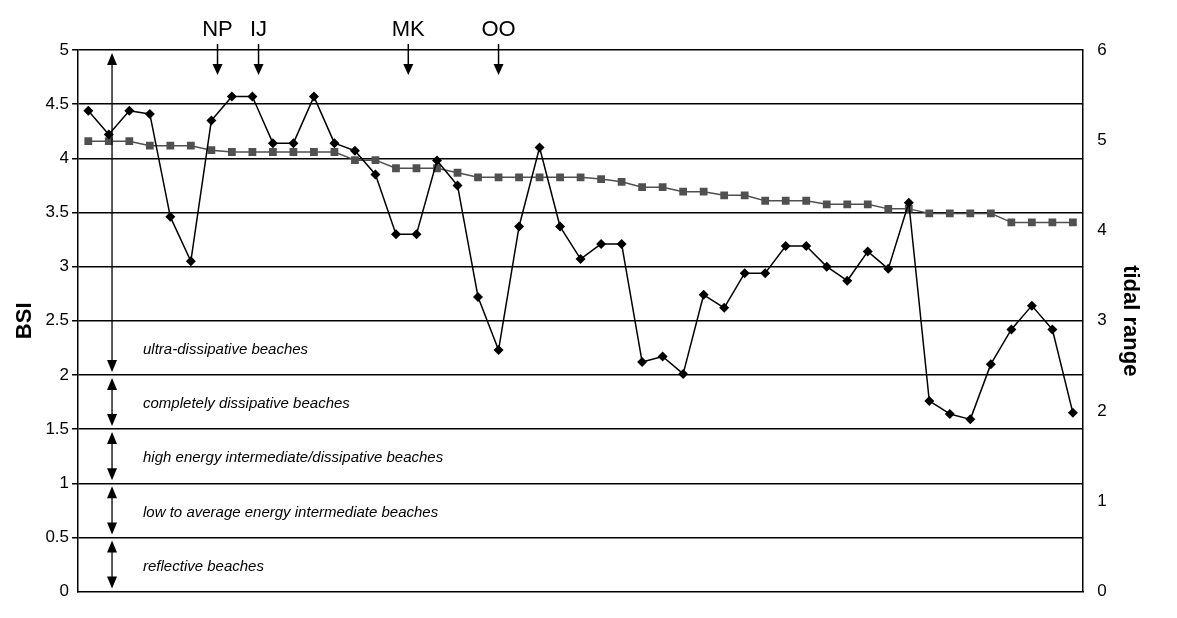  Describe the element at coordinates (1102, 501) in the screenshot. I see `y2-tick-label: 1` at that location.